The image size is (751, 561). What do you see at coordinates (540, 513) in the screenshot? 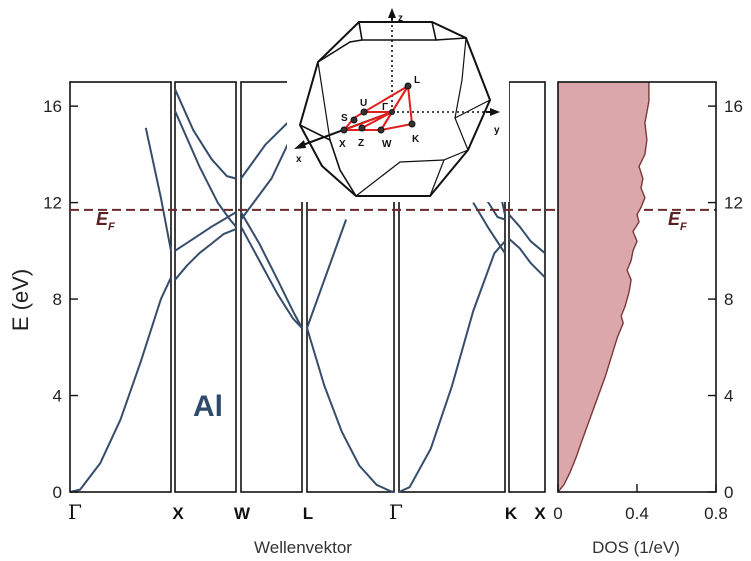
I see `k-point-label-6: X` at bounding box center [540, 513].